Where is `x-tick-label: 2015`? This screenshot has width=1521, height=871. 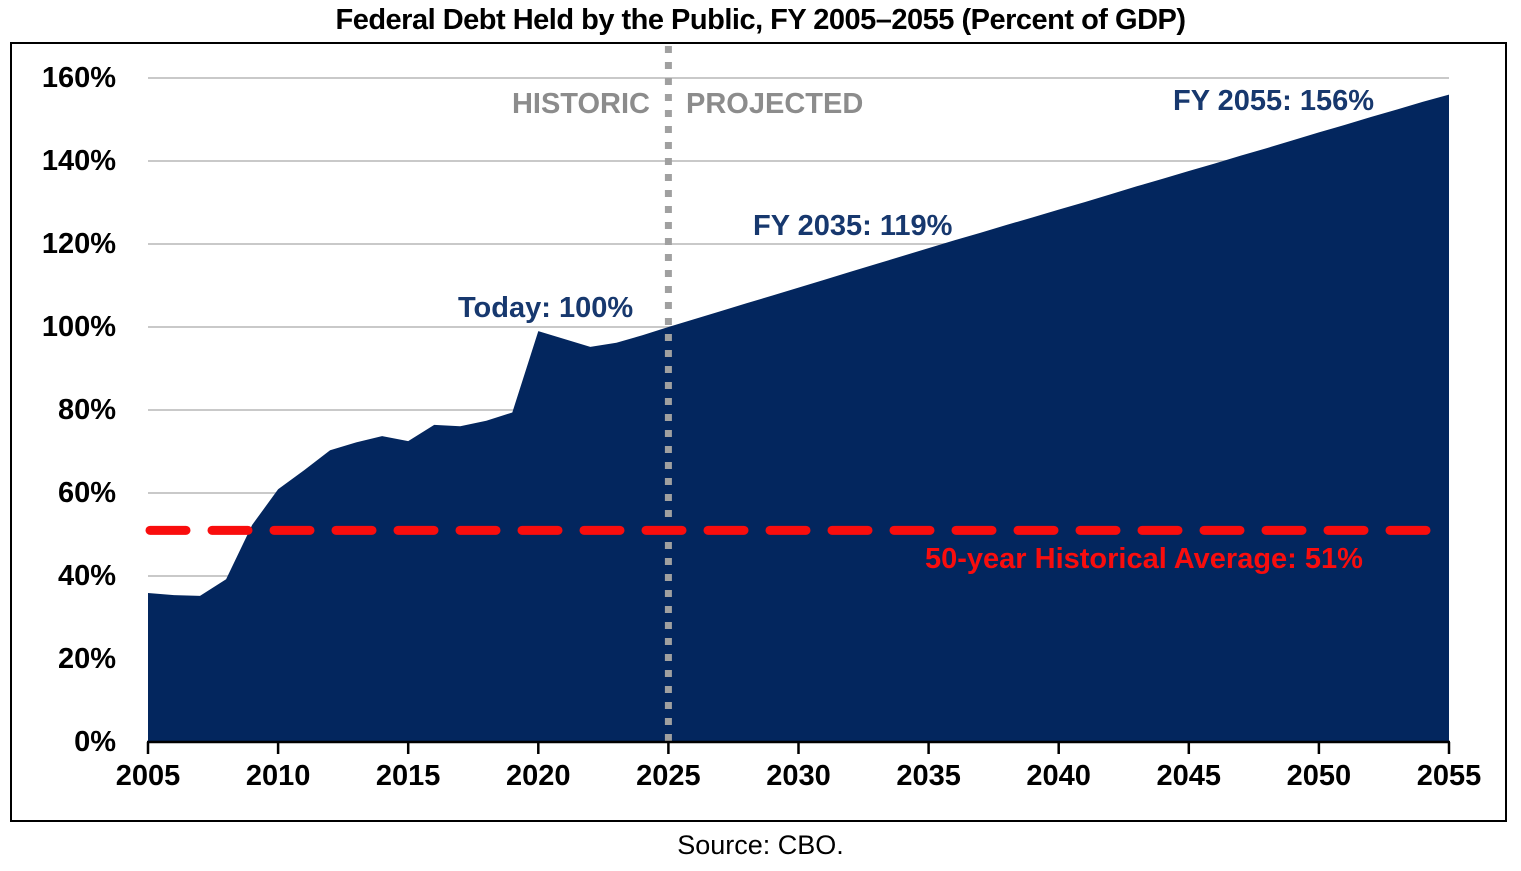
x-tick-label: 2015 is located at coordinates (408, 776).